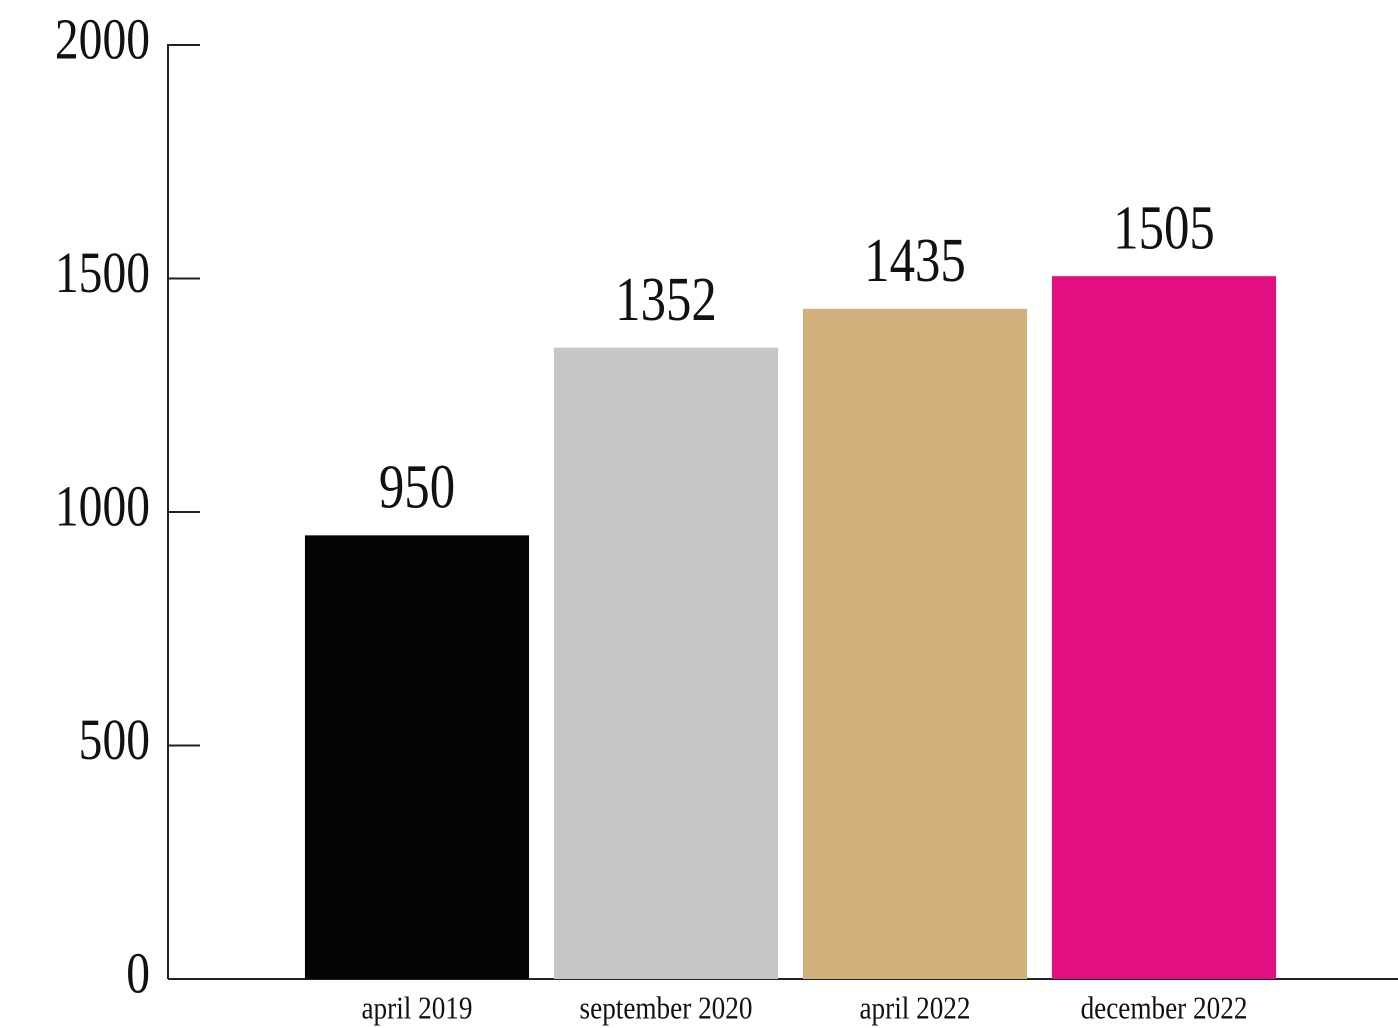 The image size is (1398, 1028). Describe the element at coordinates (666, 299) in the screenshot. I see `value-label: 1352` at that location.